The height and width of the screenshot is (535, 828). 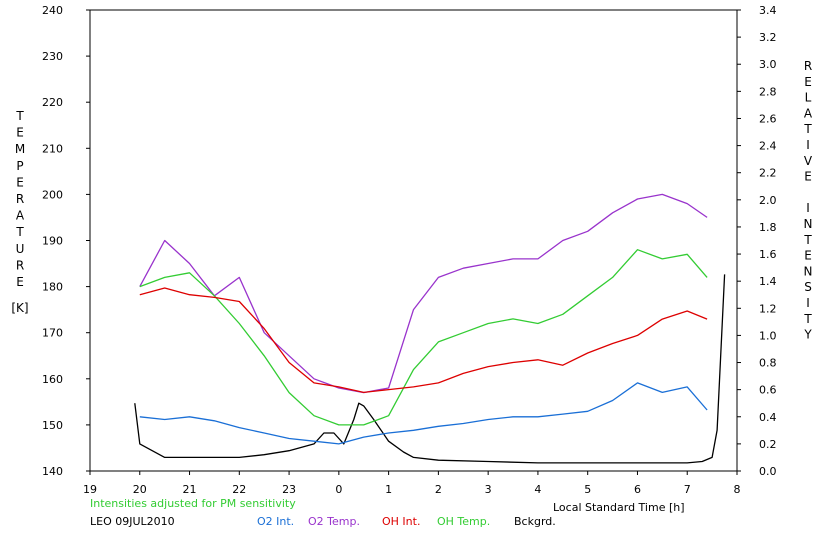 What do you see at coordinates (808, 66) in the screenshot?
I see `right-label-letter: R` at bounding box center [808, 66].